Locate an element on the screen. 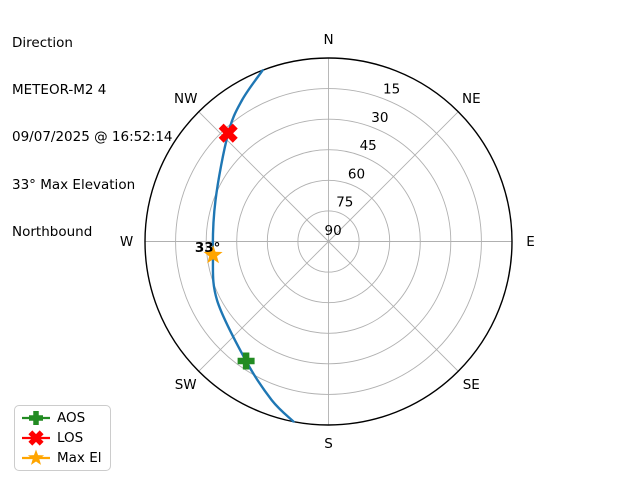 Image resolution: width=640 pixels, height=480 pixels. compass-label-NW: NW is located at coordinates (185, 99).